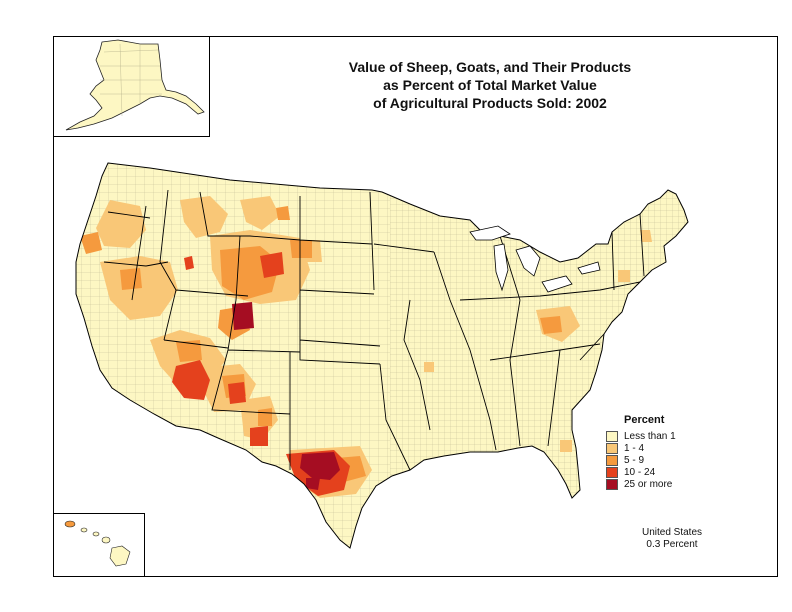 The image size is (792, 612). What do you see at coordinates (634, 448) in the screenshot?
I see `legend-label: 1 - 4` at bounding box center [634, 448].